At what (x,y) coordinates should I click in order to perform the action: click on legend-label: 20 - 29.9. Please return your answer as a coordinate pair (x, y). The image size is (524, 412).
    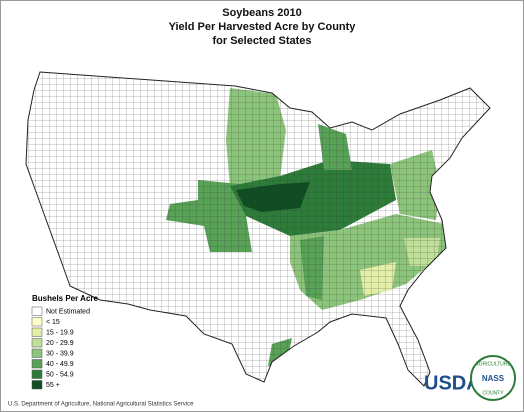
    Looking at the image, I should click on (60, 343).